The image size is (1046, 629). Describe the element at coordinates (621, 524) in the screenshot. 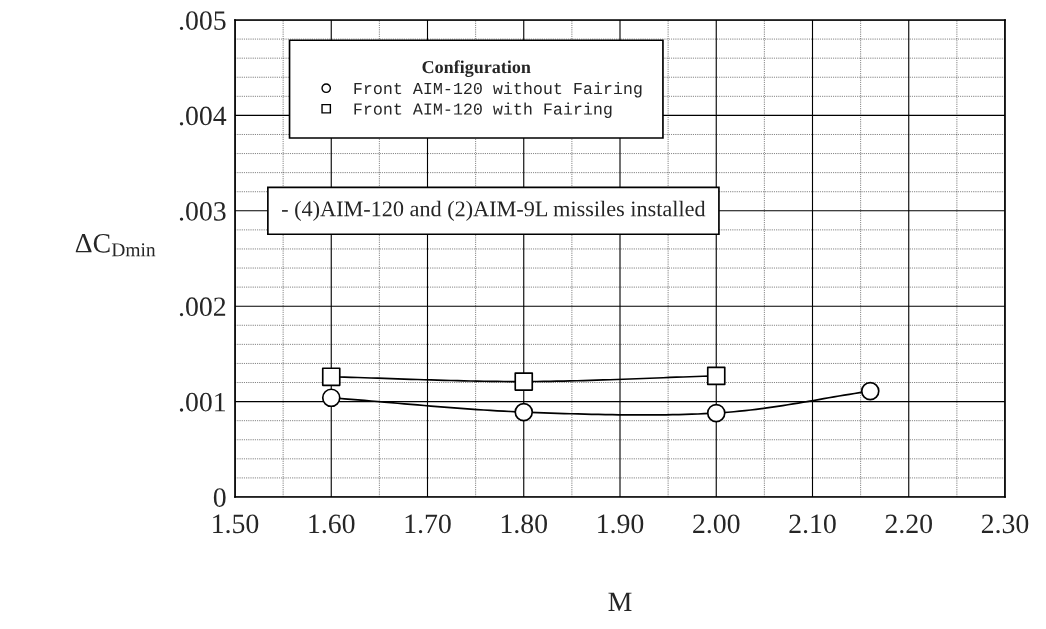

I see `x-tick-label: 1.90` at that location.